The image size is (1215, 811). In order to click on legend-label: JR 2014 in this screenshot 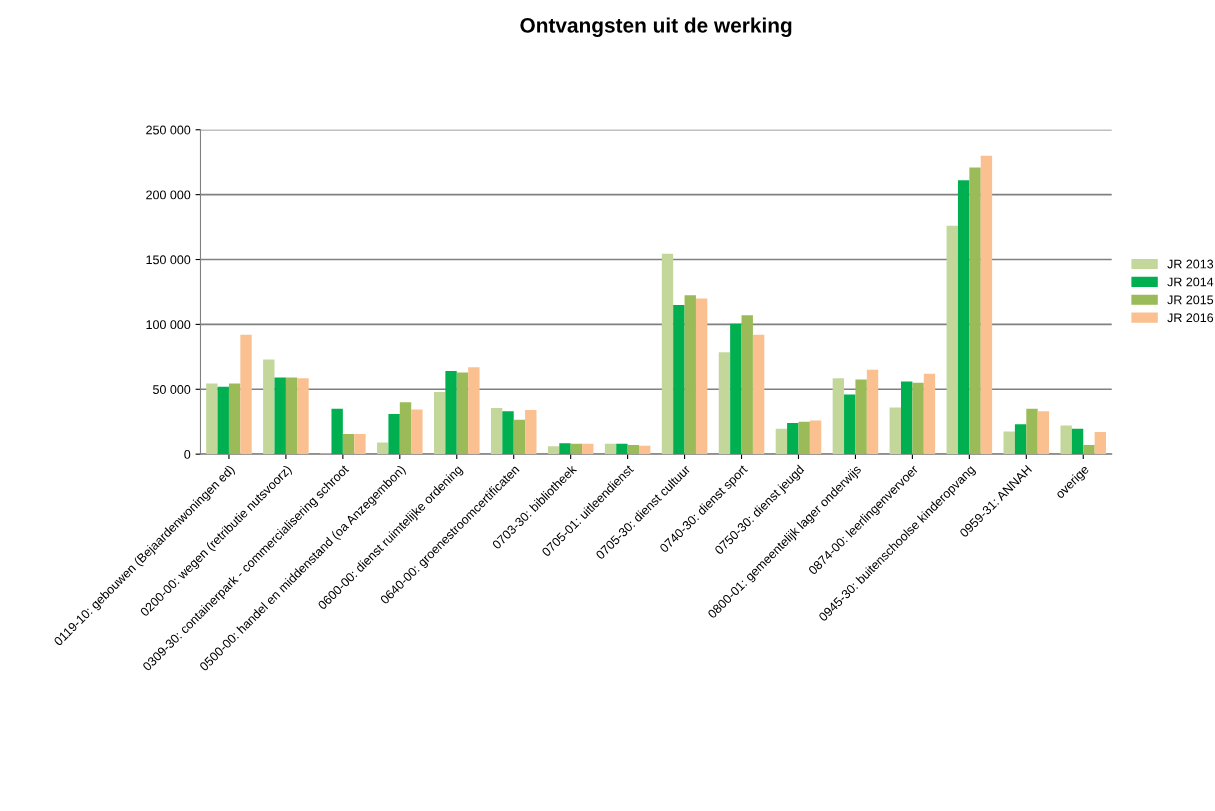, I will do `click(1190, 282)`.